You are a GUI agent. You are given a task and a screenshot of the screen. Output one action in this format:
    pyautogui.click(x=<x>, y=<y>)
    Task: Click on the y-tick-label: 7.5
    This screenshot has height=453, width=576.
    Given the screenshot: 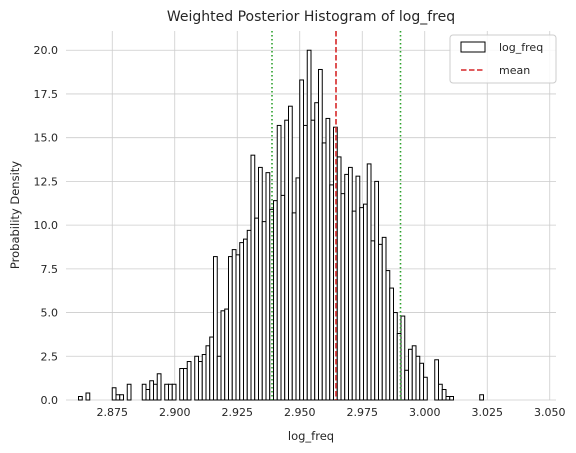 What is the action you would take?
    pyautogui.click(x=50, y=269)
    